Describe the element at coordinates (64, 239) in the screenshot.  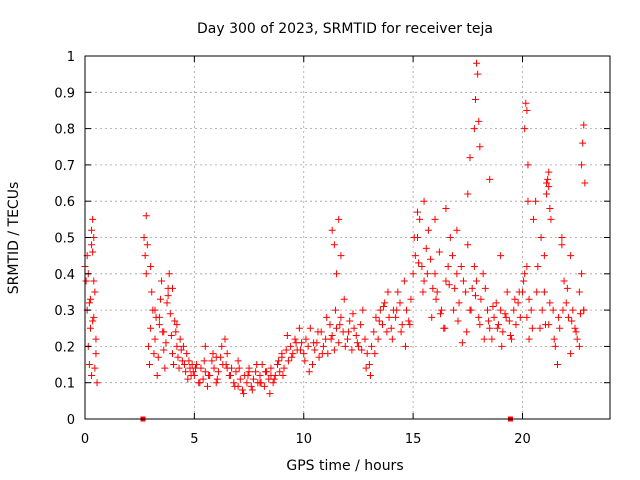
I see `y-tick-label: 0.5` at that location.